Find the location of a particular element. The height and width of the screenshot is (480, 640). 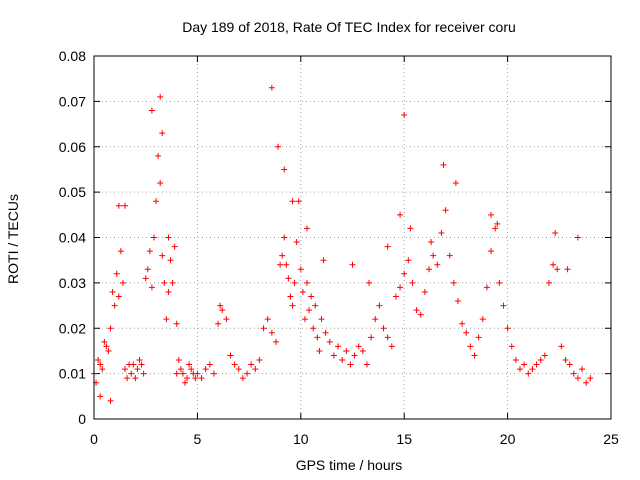

y-tick-label: 0.07 is located at coordinates (72, 101).